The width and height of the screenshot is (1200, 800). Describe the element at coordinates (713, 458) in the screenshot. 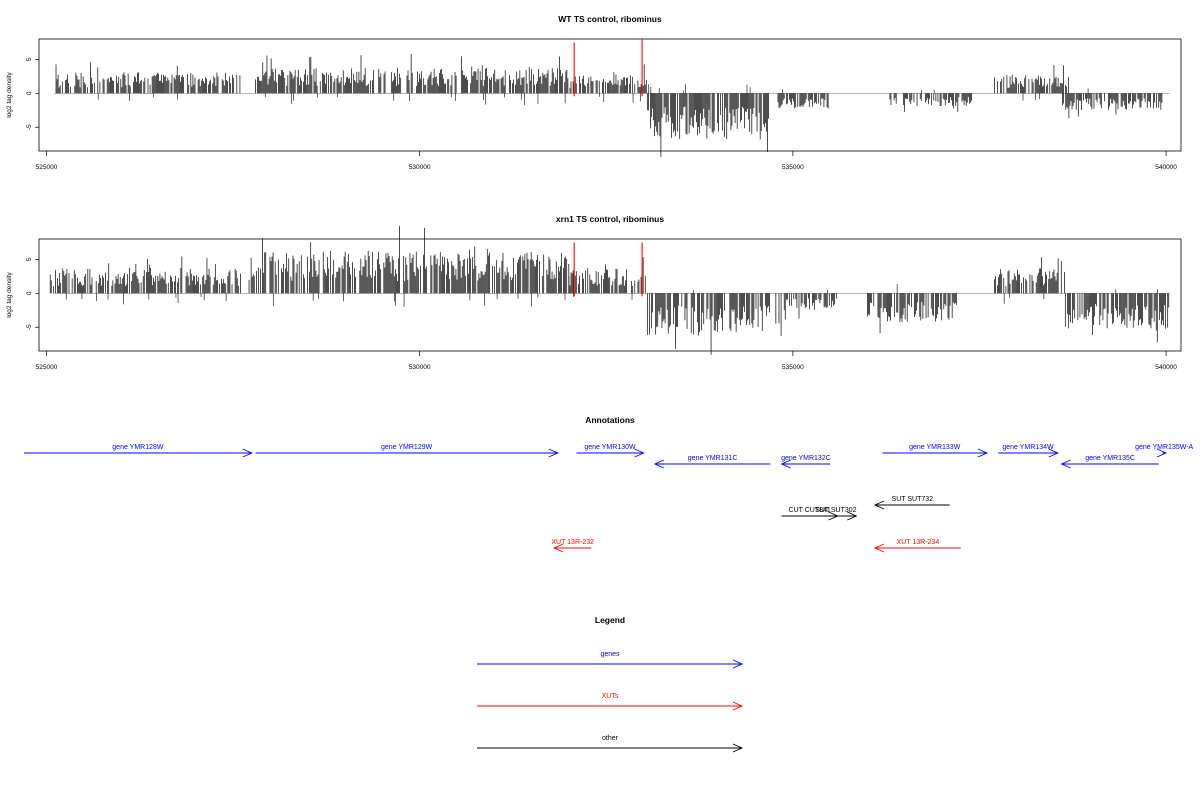

I see `feature-label: gene YMR131C` at that location.